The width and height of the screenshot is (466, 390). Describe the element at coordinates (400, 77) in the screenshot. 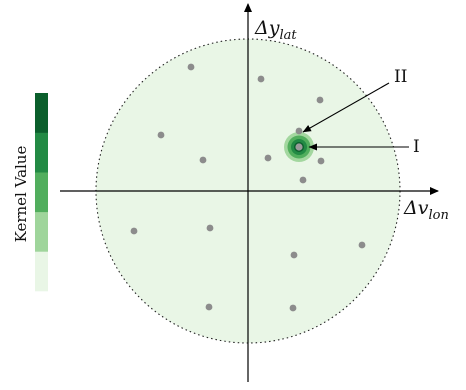

I see `callout-label-ii: II` at that location.